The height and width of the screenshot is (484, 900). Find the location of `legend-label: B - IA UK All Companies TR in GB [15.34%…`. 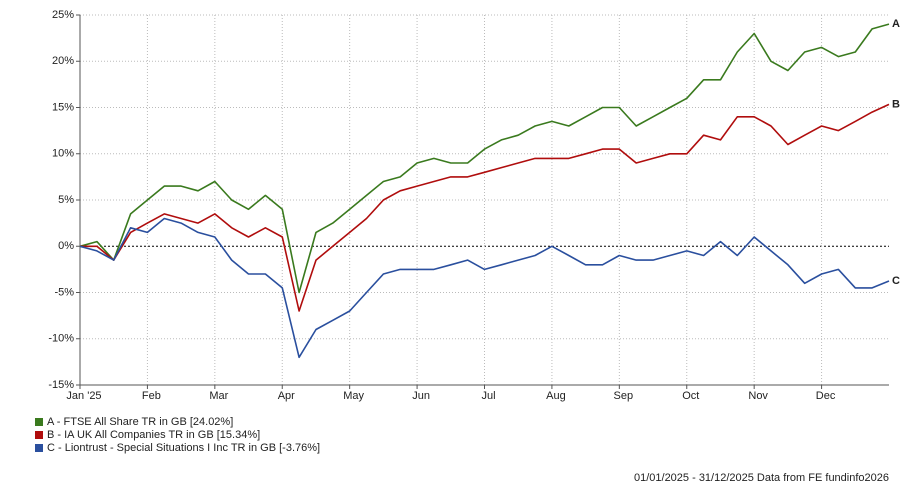

legend-label: B - IA UK All Companies TR in GB [15.34%… is located at coordinates (153, 435).